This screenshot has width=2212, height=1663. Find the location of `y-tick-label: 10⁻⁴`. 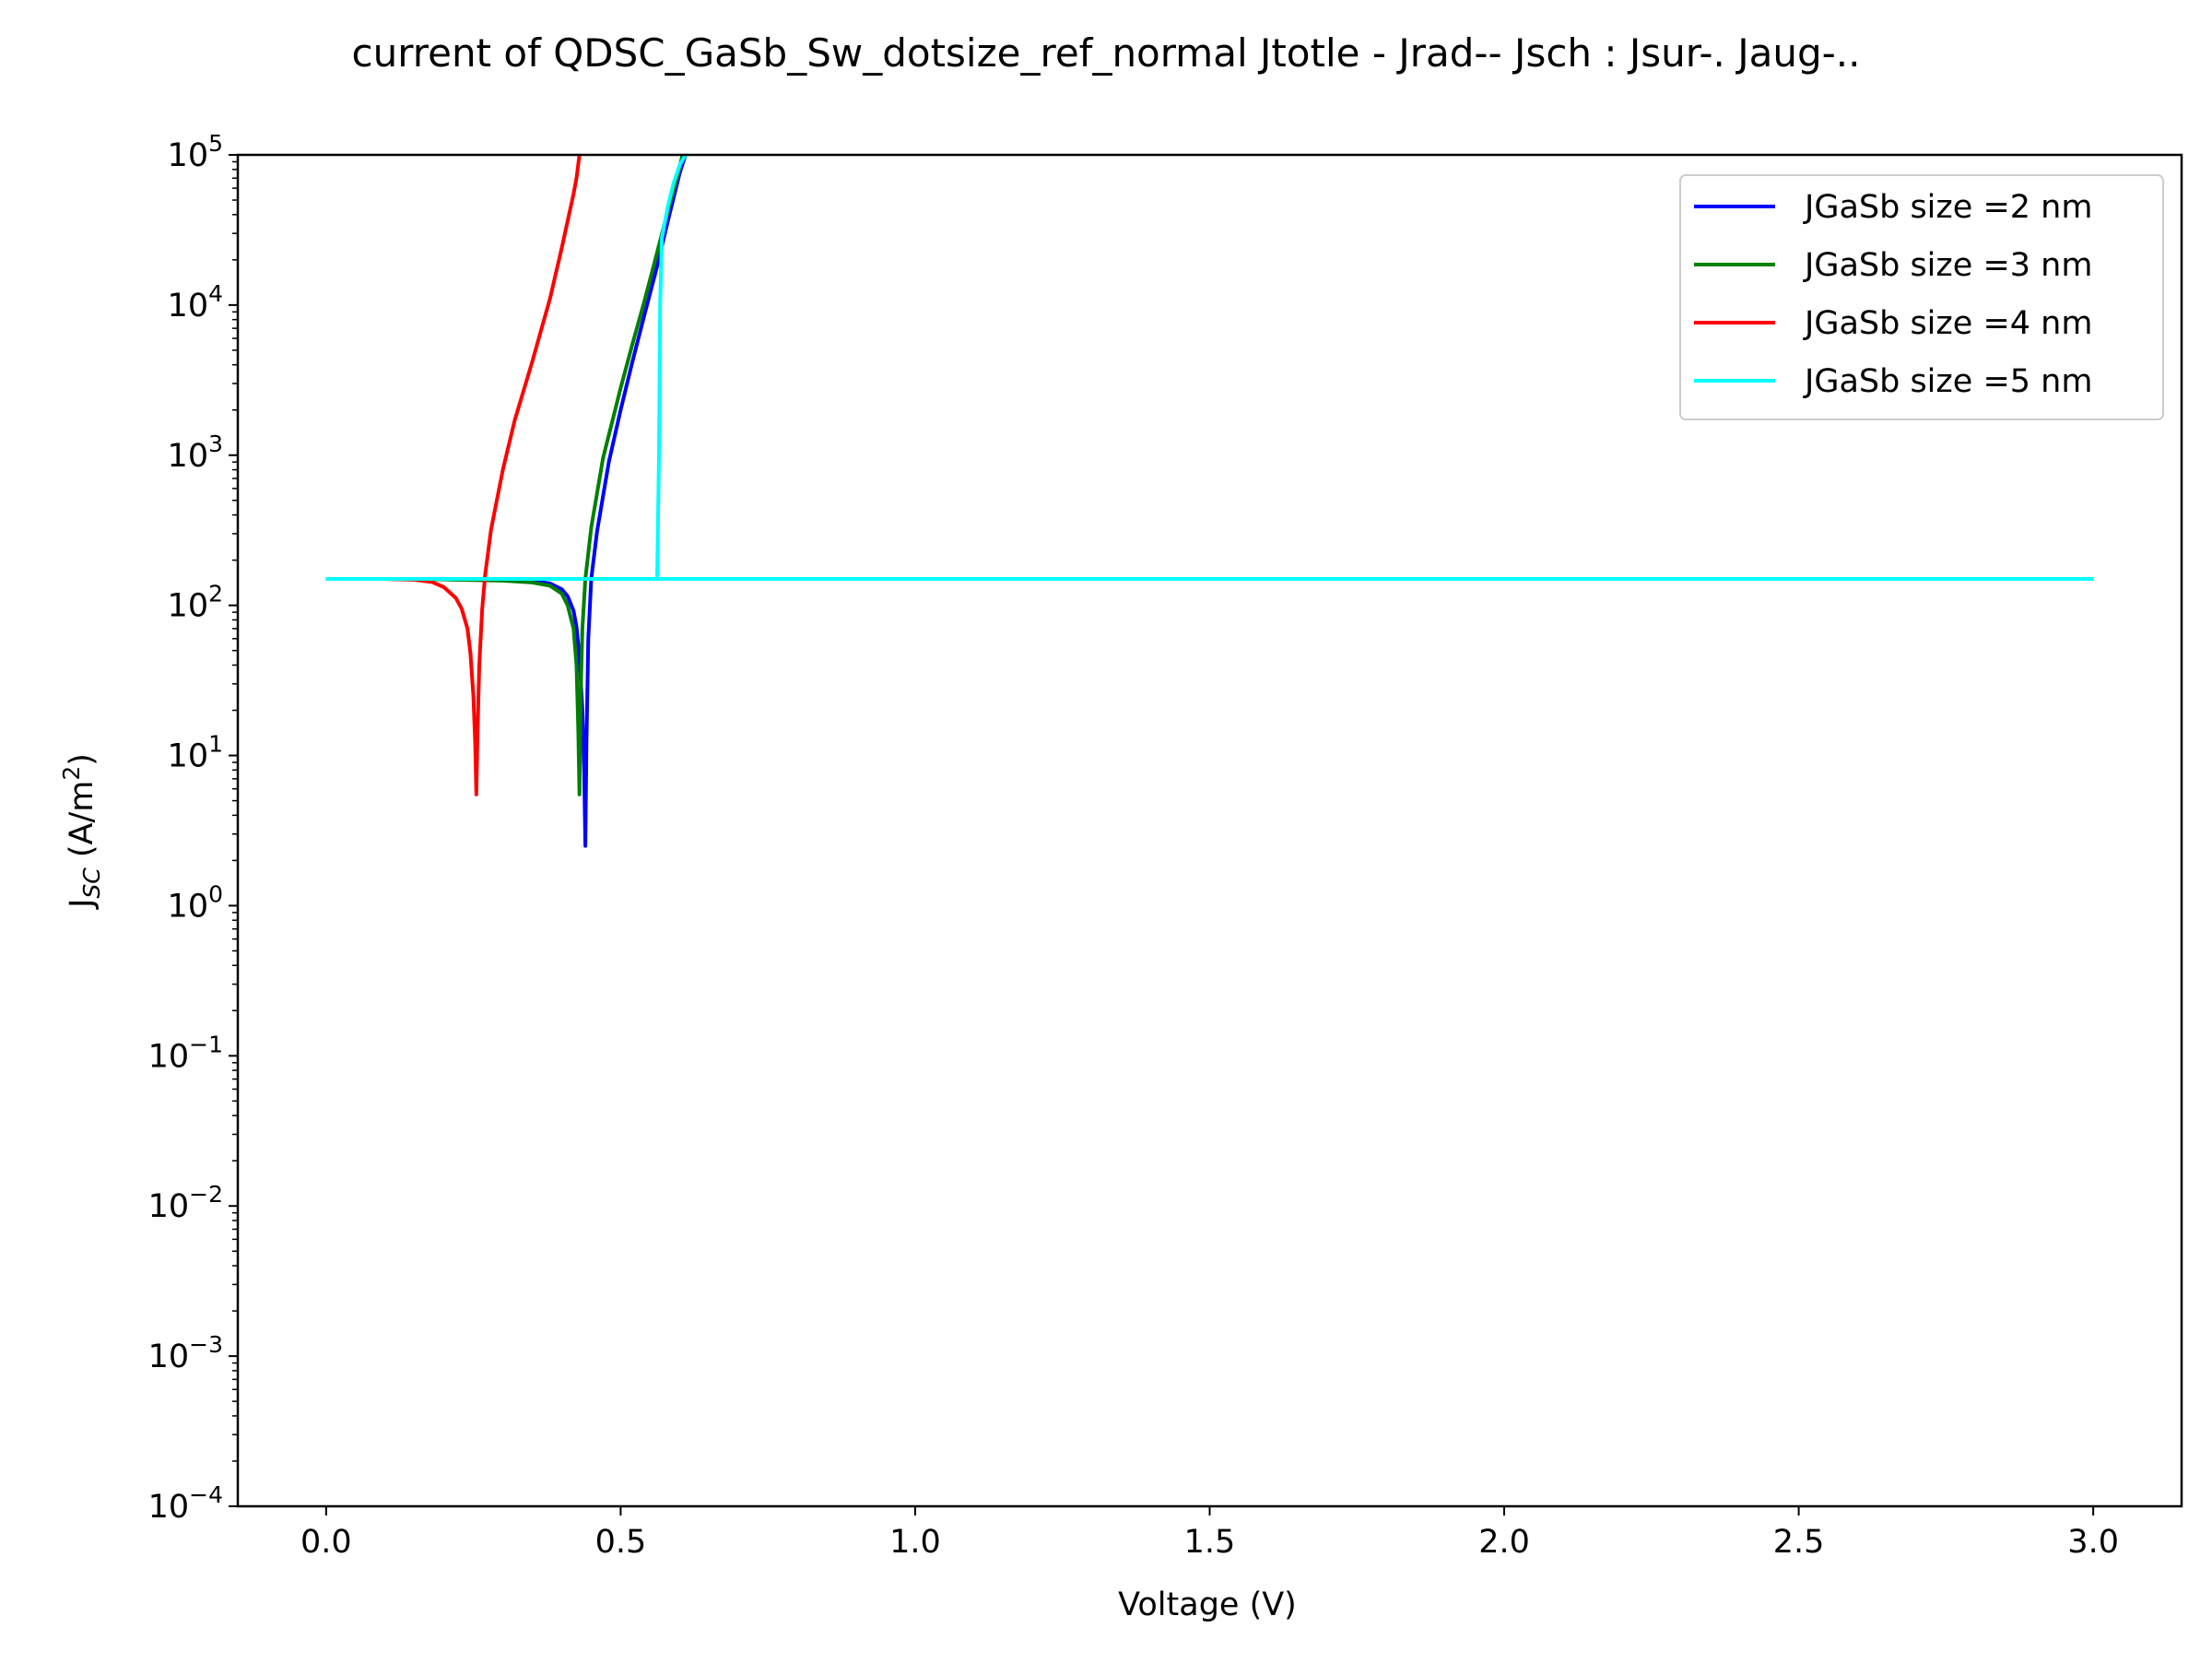

y-tick-label: 10⁻⁴ is located at coordinates (185, 1503).